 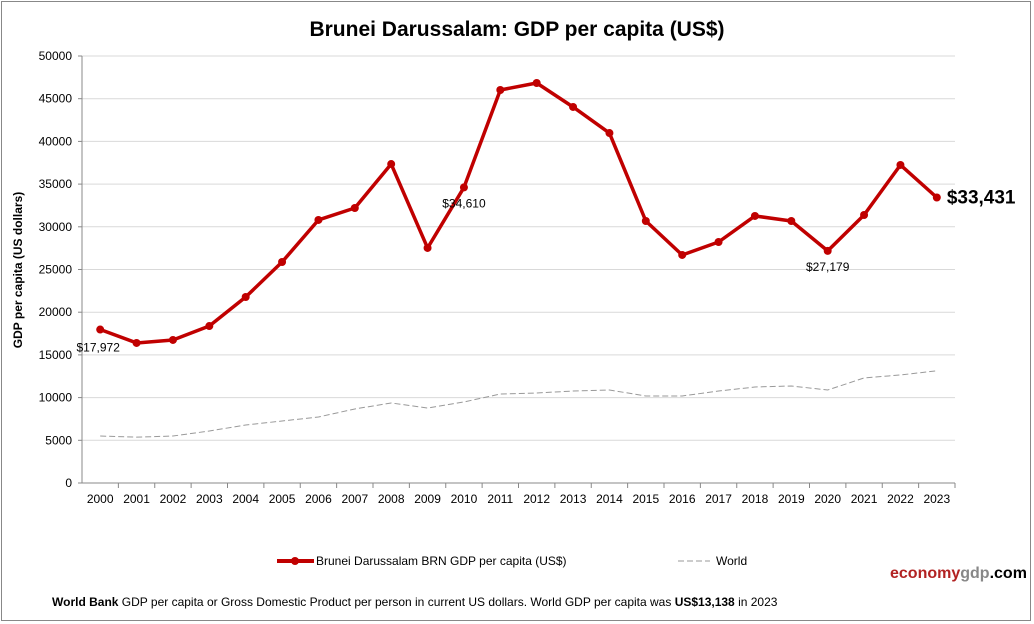 What do you see at coordinates (791, 499) in the screenshot?
I see `x-tick-label: 2019` at bounding box center [791, 499].